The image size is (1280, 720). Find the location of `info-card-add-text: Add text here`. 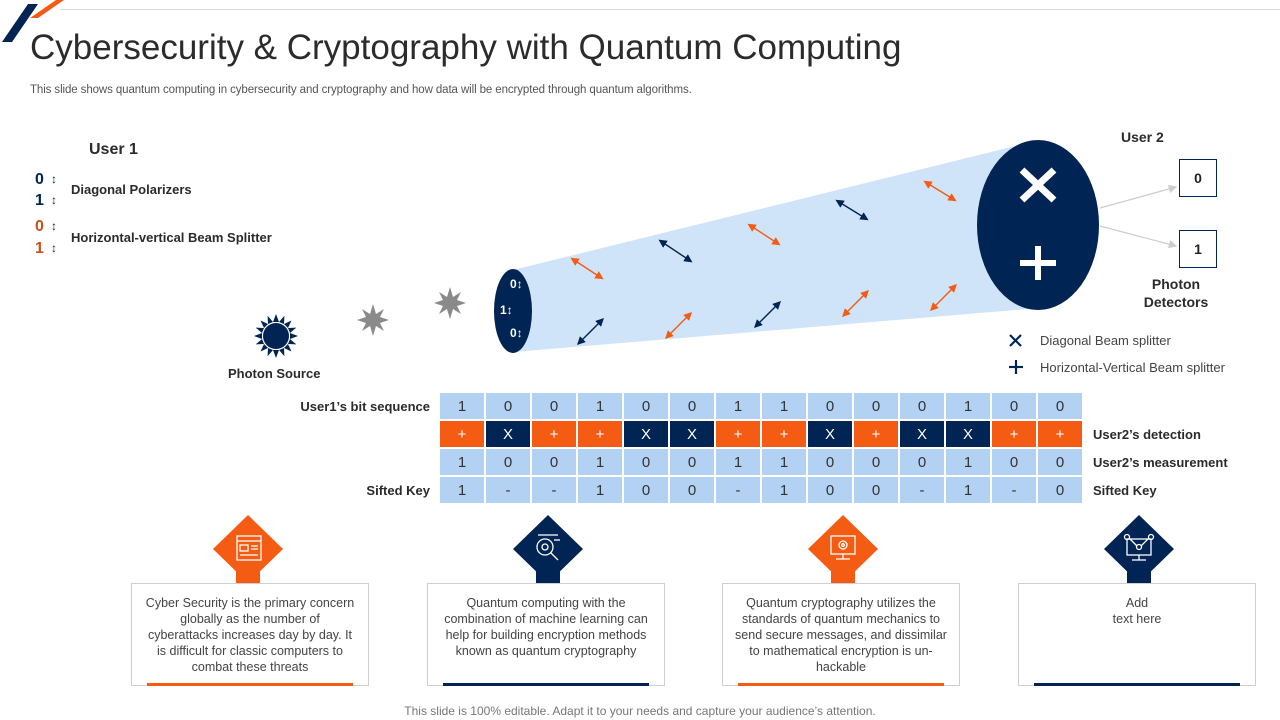

info-card-add-text: Add text here is located at coordinates (1137, 634).